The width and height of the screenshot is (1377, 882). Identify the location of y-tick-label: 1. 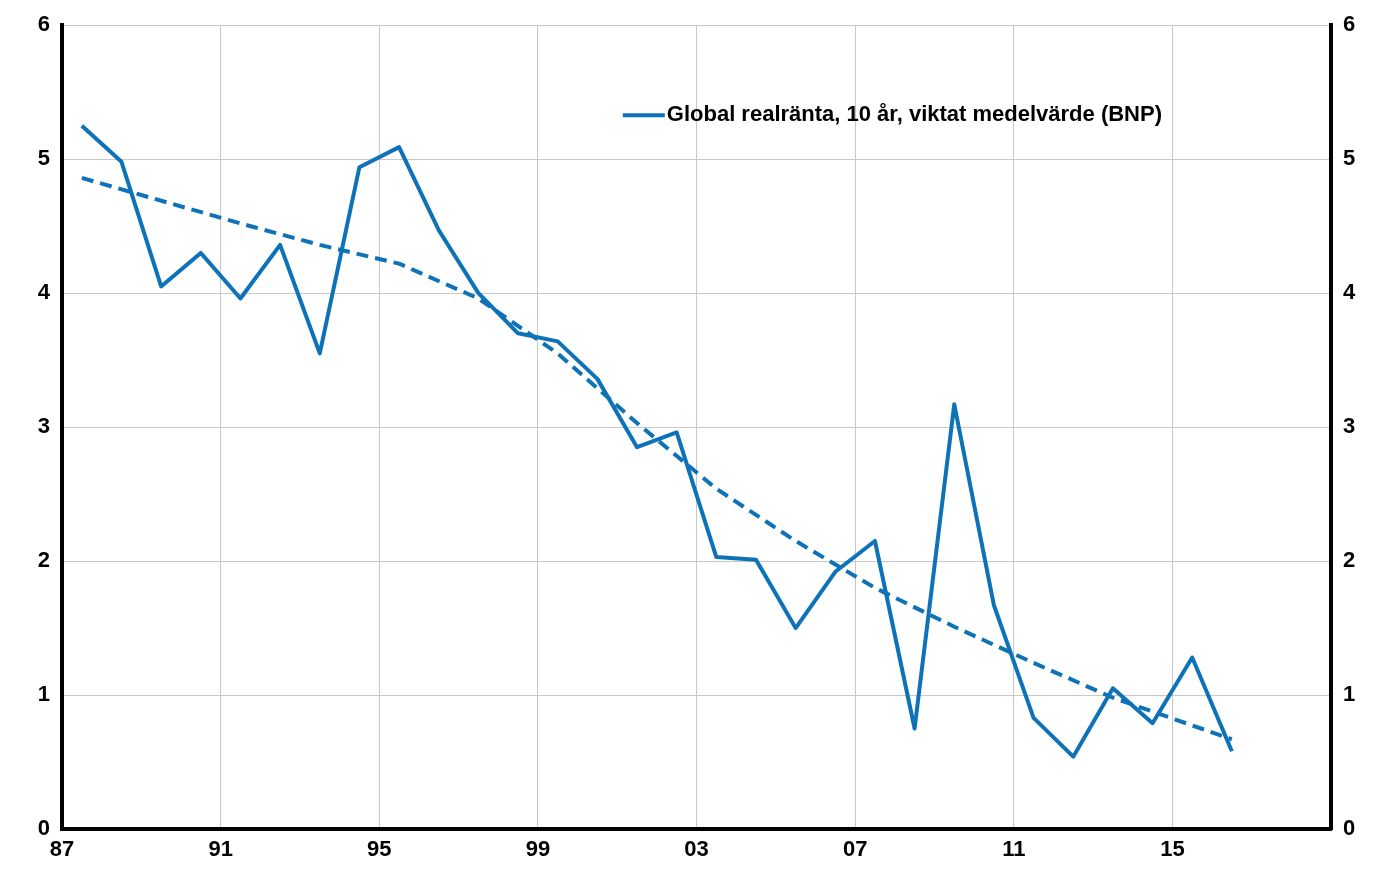
(43, 694).